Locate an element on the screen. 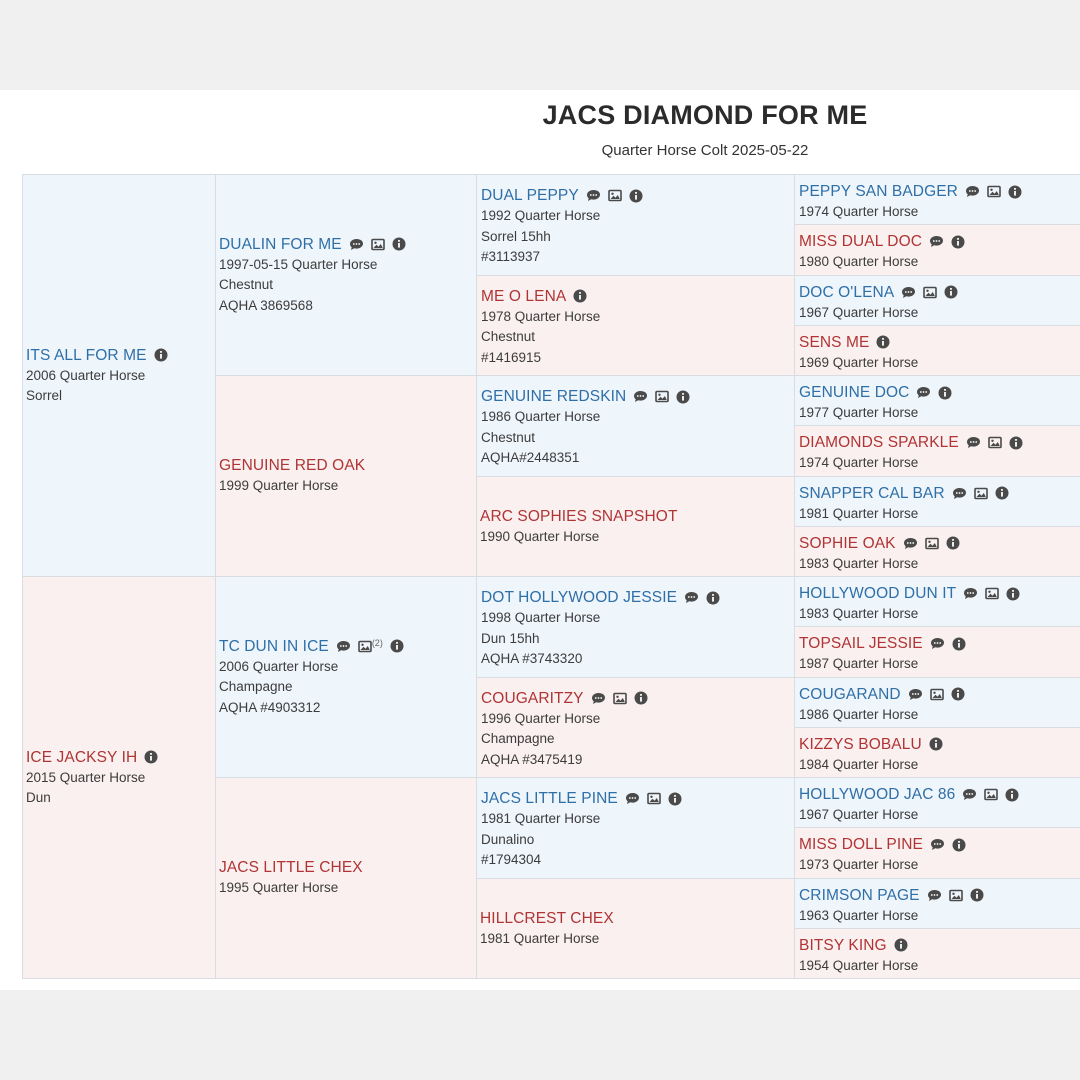  horse-name-link: JACS LITTLE PINE is located at coordinates (549, 798).